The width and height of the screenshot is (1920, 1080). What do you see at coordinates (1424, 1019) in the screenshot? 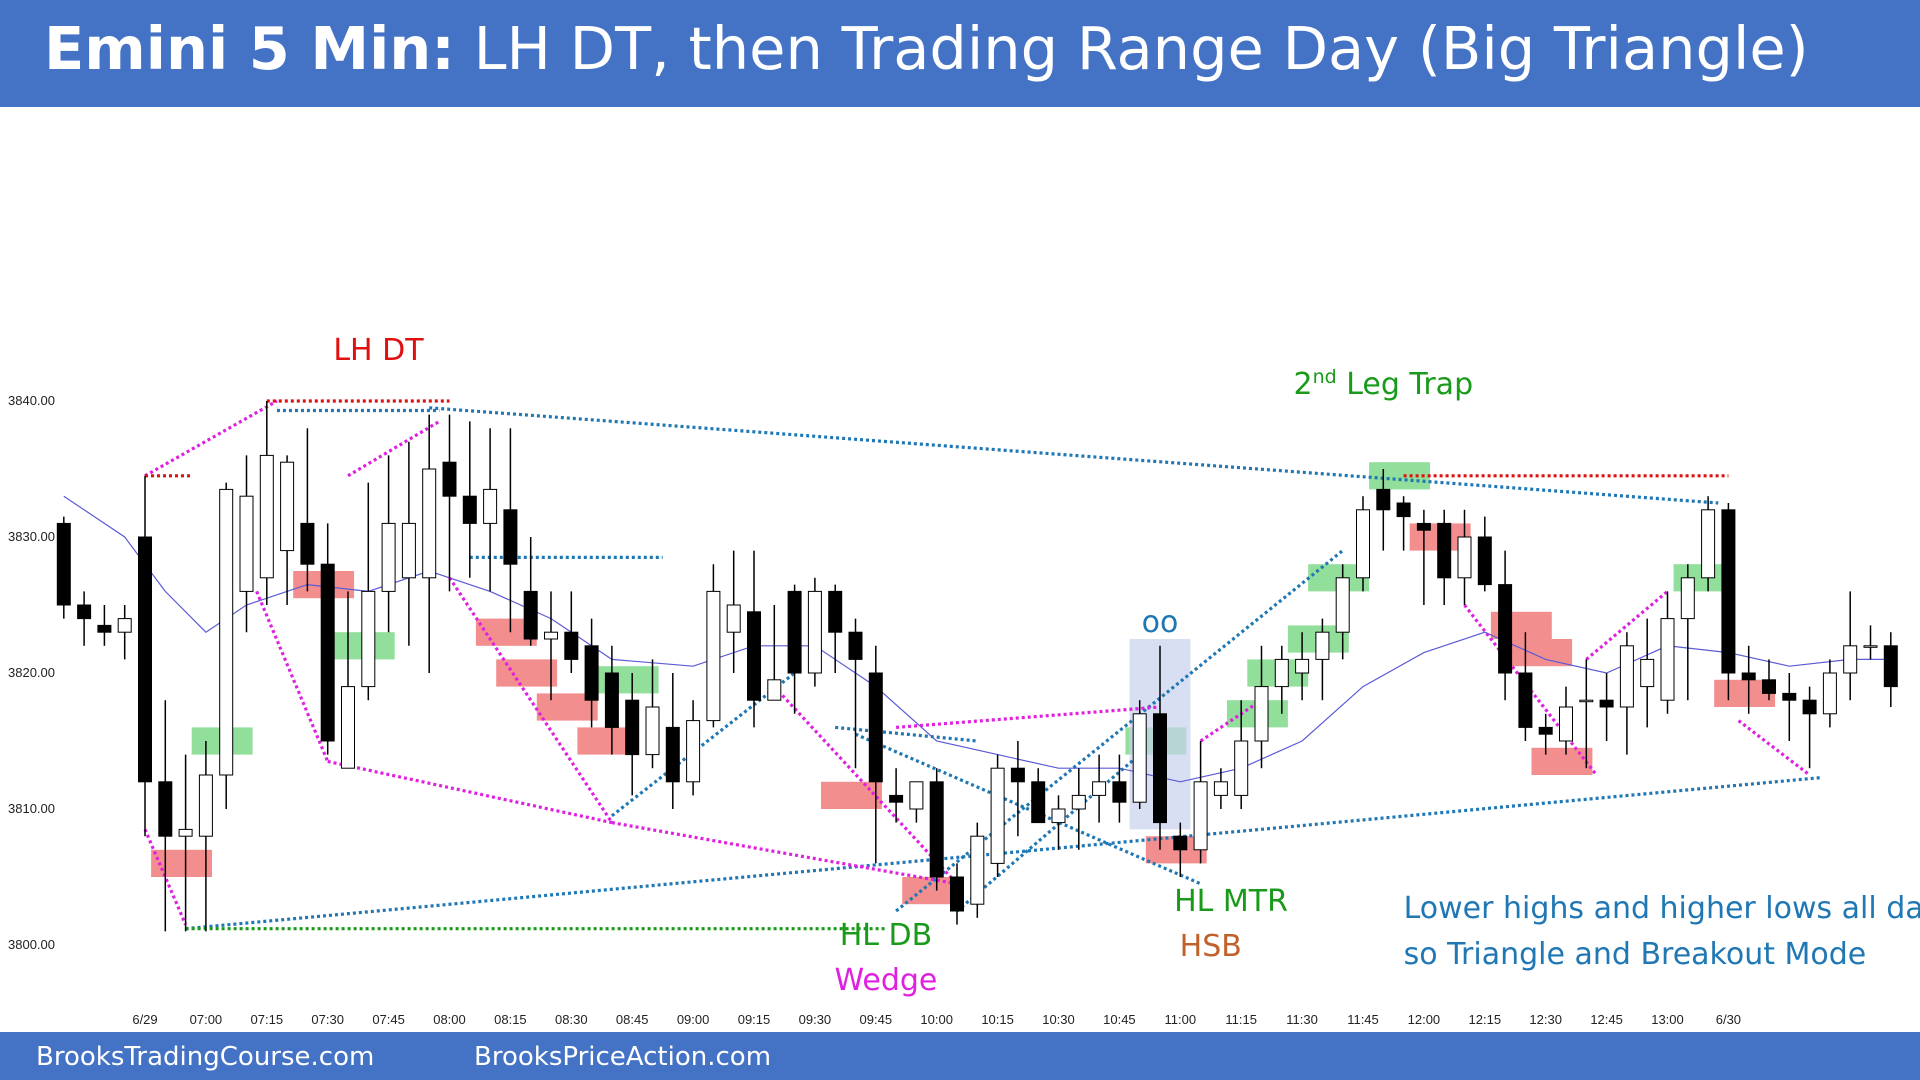
I see `x-tick-label: 12:00` at bounding box center [1424, 1019].